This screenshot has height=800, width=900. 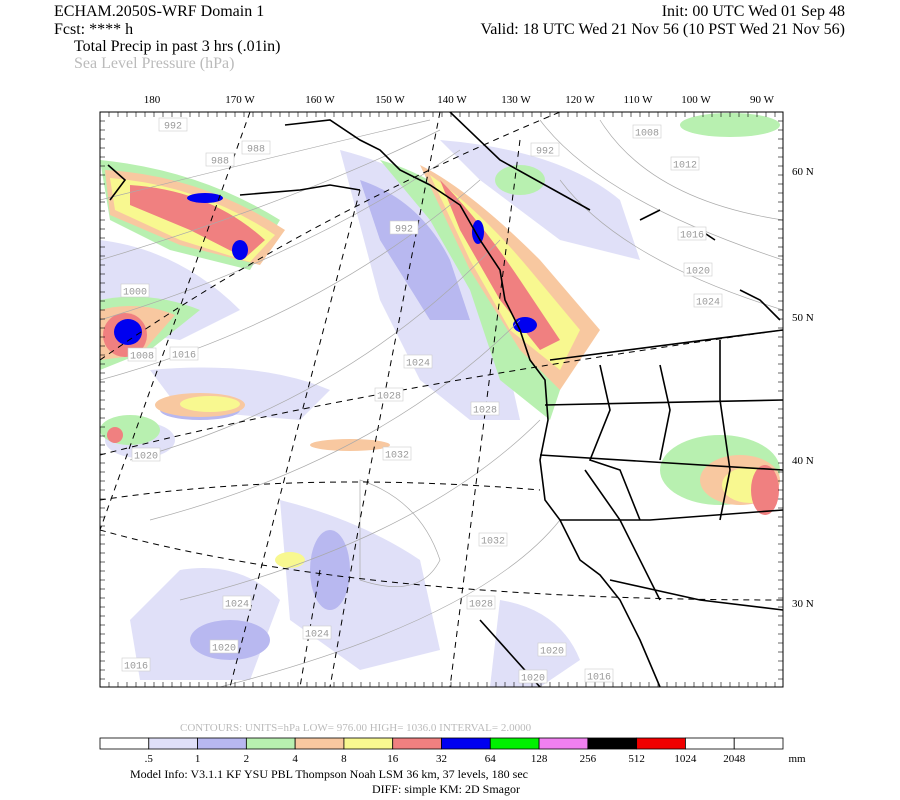 I want to click on legend-label: 512, so click(x=636, y=759).